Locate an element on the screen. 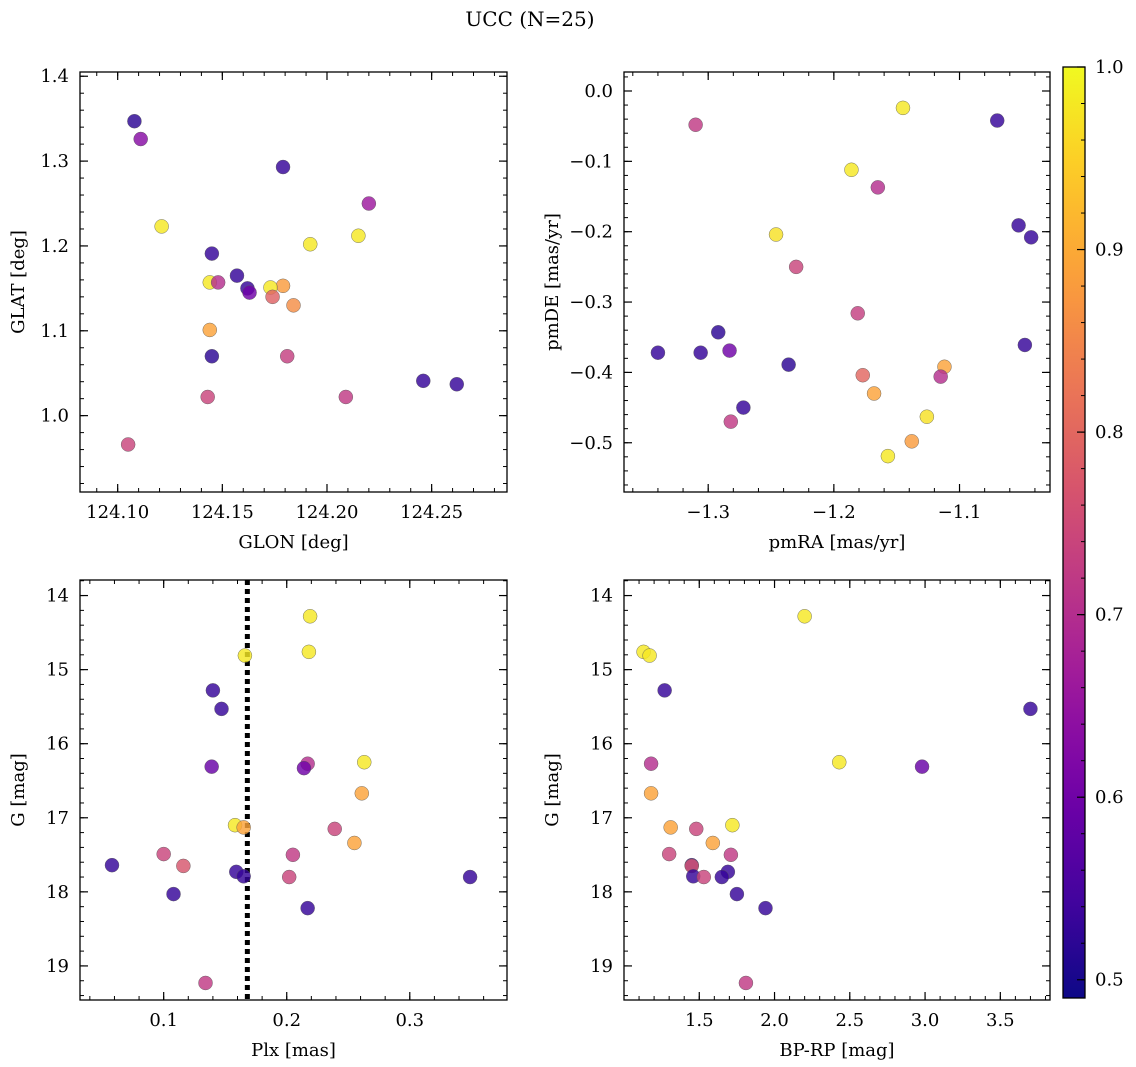 Image resolution: width=1136 pixels, height=1067 pixels. y-tick-label: 0.0 is located at coordinates (598, 91).